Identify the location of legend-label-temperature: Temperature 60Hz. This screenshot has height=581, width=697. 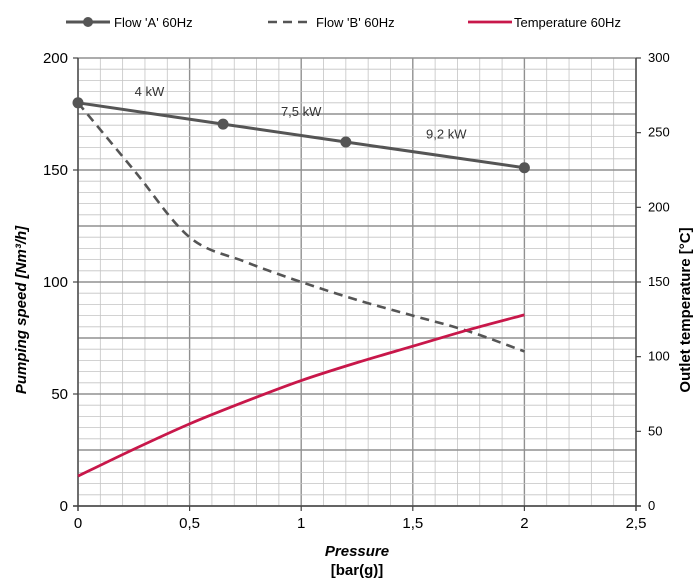
(567, 22).